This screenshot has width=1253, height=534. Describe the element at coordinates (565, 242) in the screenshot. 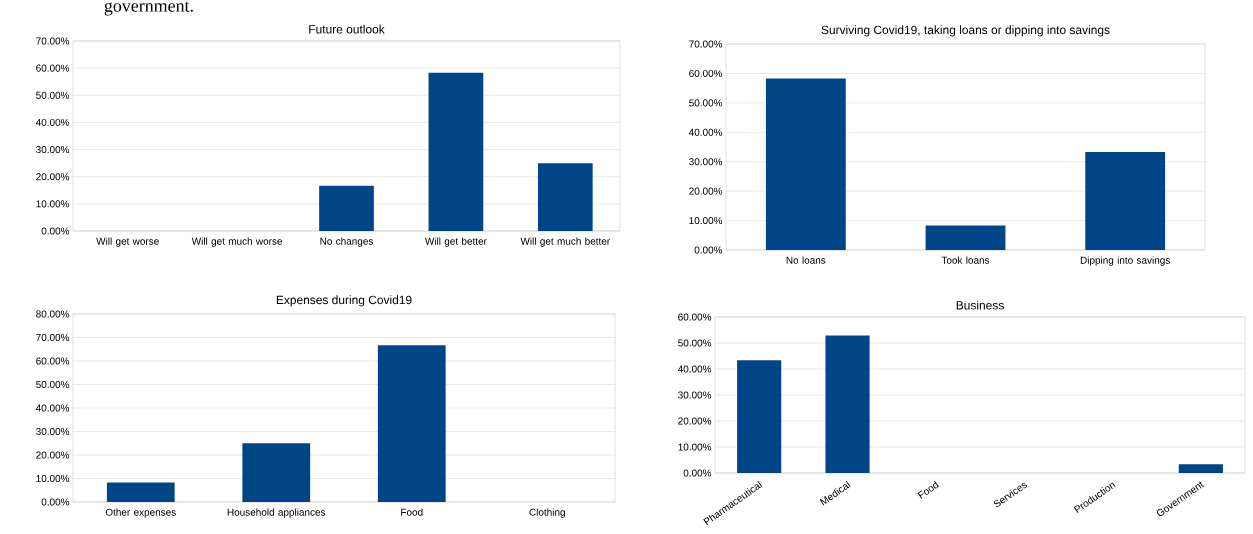

I see `x-tick-label: Will get much better` at that location.